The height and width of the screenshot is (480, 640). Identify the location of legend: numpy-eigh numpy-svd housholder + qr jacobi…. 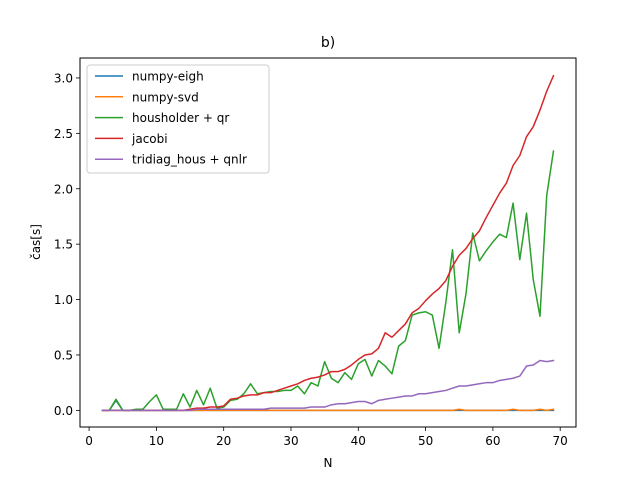
(178, 119).